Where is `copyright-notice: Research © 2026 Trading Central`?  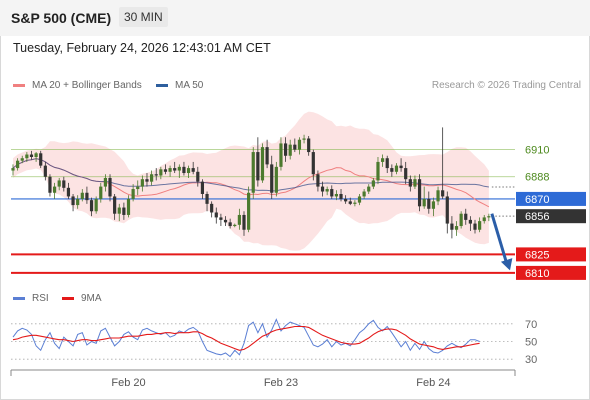
copyright-notice: Research © 2026 Trading Central is located at coordinates (506, 85).